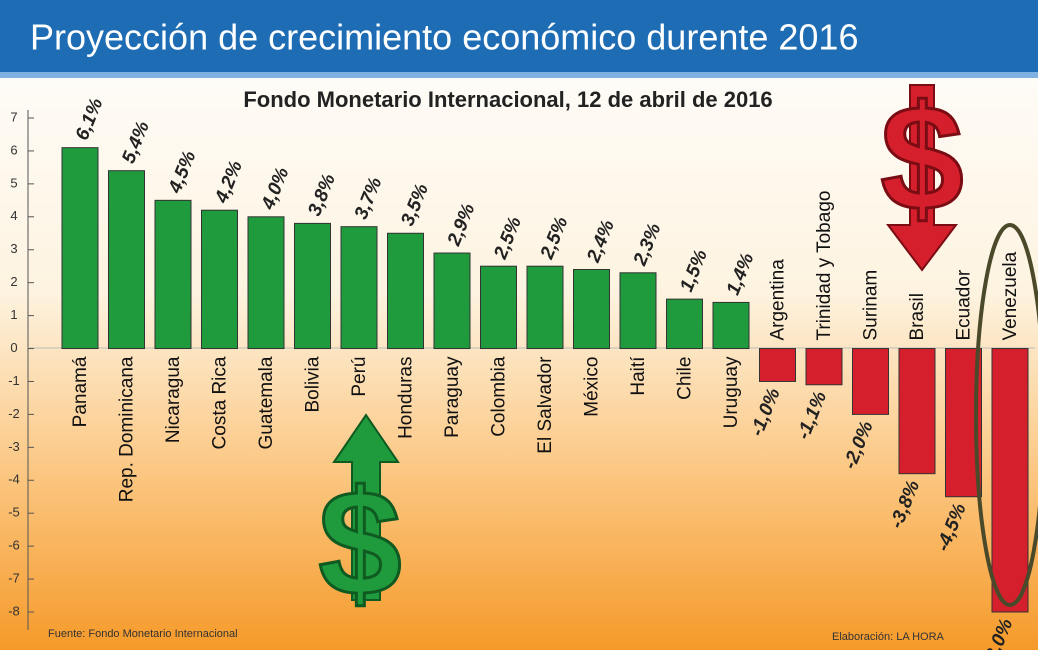 The width and height of the screenshot is (1038, 655). I want to click on category-label: Bolivia, so click(313, 384).